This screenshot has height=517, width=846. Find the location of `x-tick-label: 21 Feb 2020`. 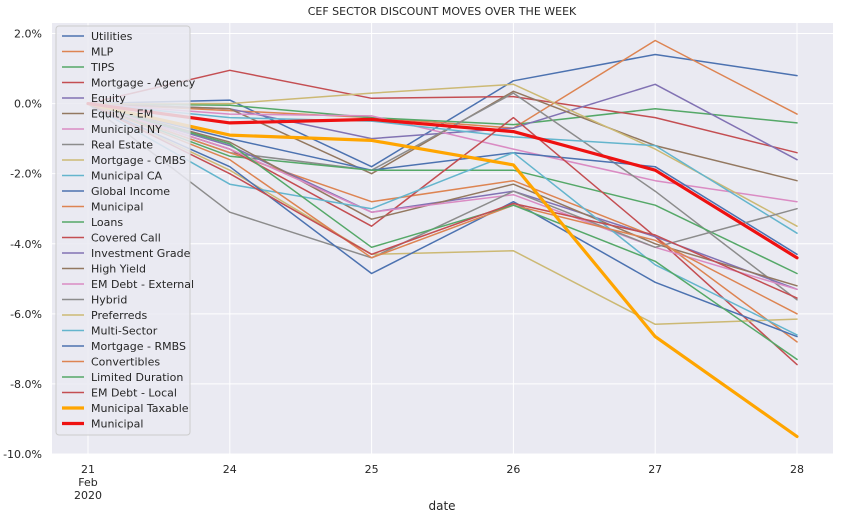

x-tick-label: 21 Feb 2020 is located at coordinates (88, 482).